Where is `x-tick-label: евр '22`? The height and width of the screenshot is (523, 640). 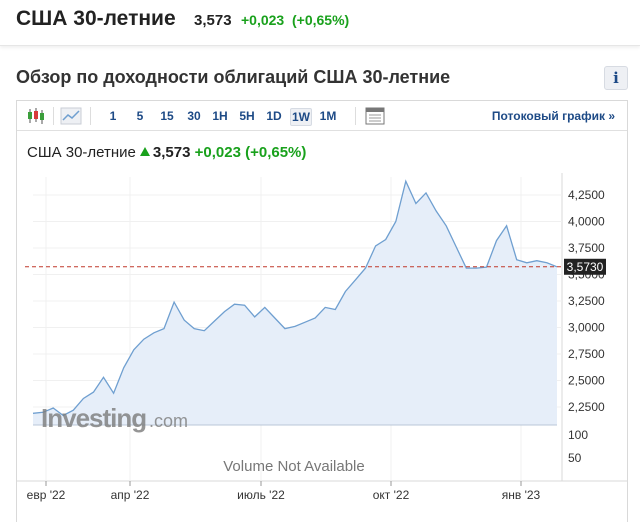
x-tick-label: евр '22 is located at coordinates (46, 495).